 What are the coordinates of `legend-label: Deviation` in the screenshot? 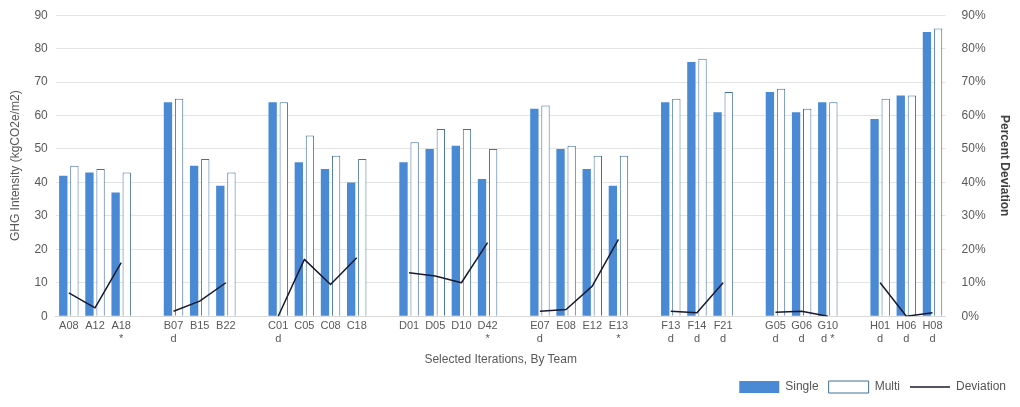 It's located at (980, 386).